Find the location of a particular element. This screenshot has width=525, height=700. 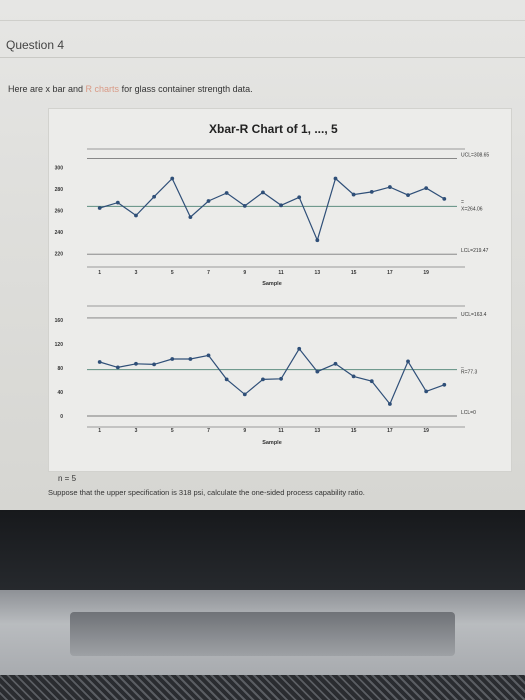

xbar-ytick-3: 280 is located at coordinates (59, 190).